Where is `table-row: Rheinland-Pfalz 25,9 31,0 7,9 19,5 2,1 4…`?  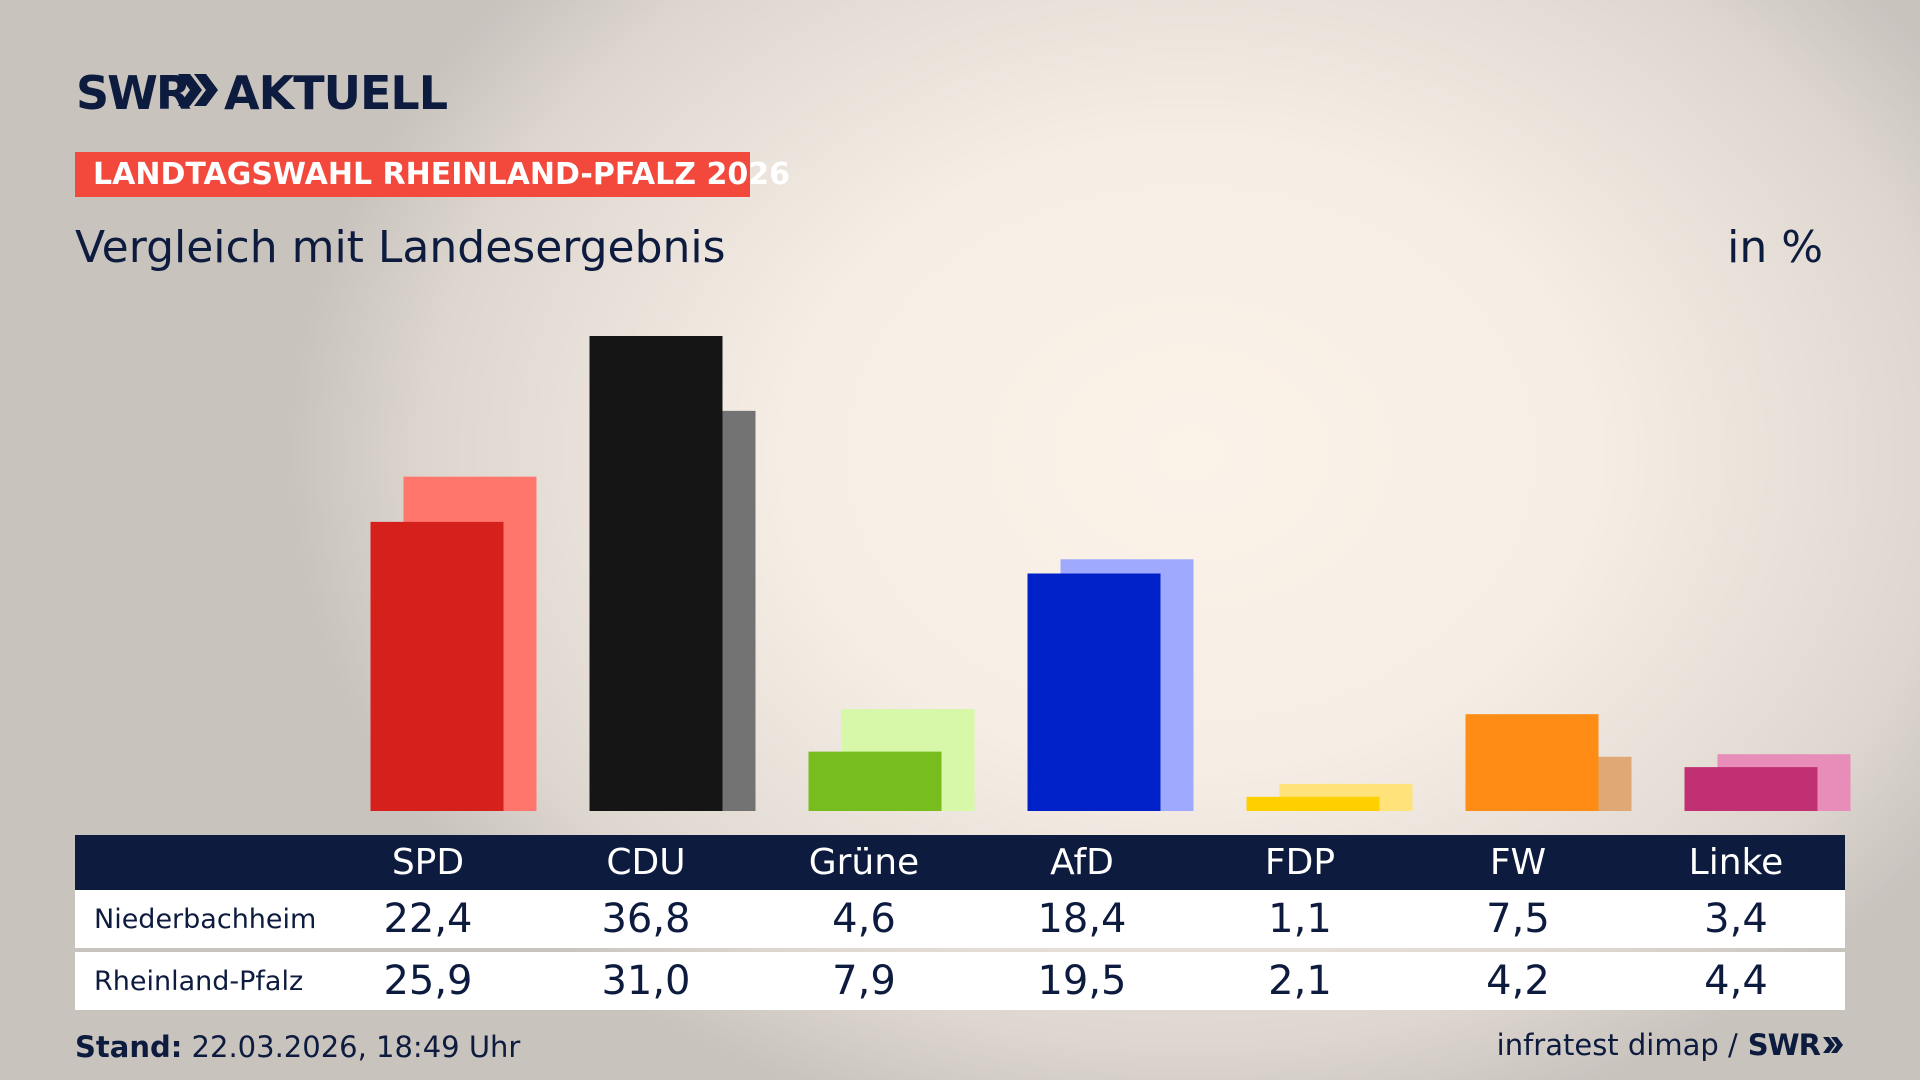
table-row: Rheinland-Pfalz 25,9 31,0 7,9 19,5 2,1 4… is located at coordinates (960, 981).